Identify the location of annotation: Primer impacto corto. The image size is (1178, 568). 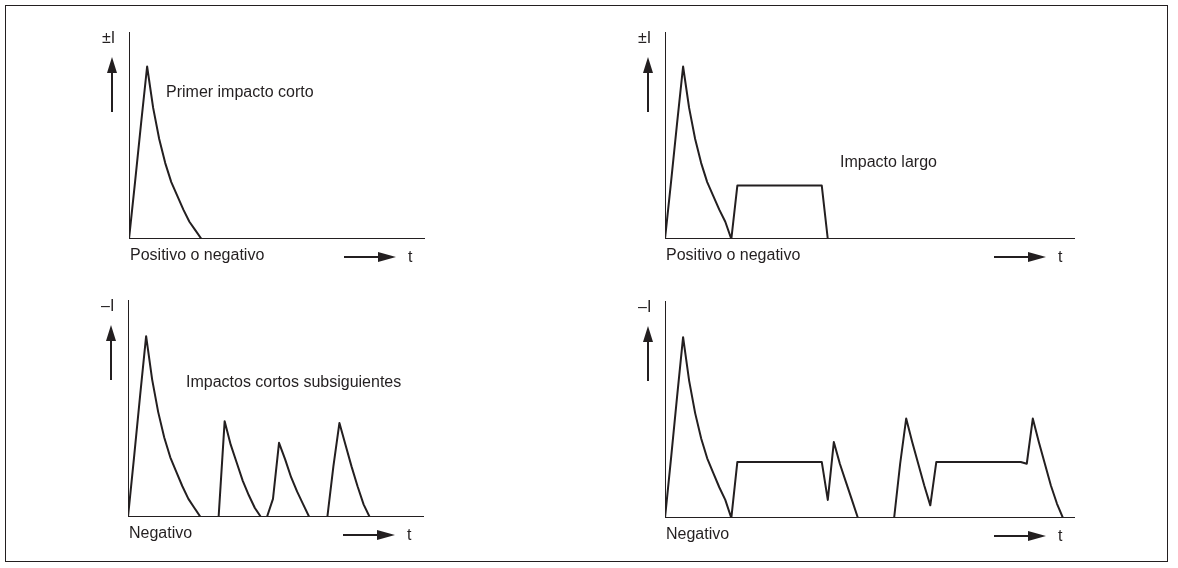
(240, 92).